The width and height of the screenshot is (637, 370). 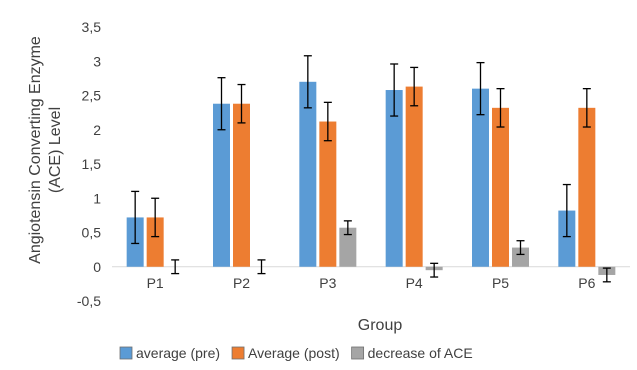 What do you see at coordinates (348, 247) in the screenshot?
I see `bar-decrease-of-ace-p3` at bounding box center [348, 247].